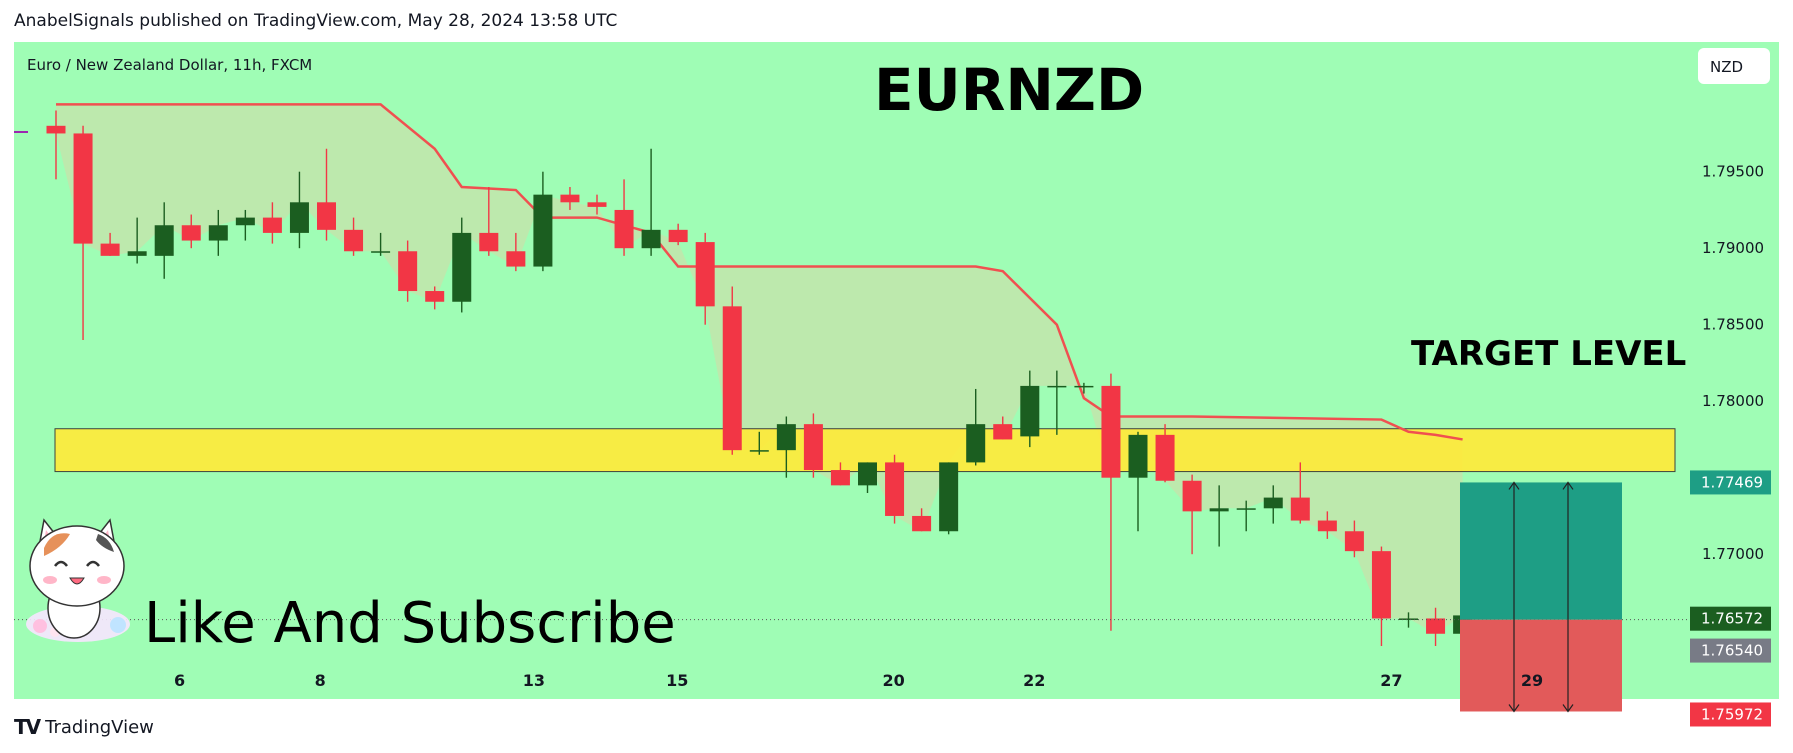 This screenshot has height=753, width=1793. What do you see at coordinates (78, 580) in the screenshot?
I see `cat-sticker-icon` at bounding box center [78, 580].